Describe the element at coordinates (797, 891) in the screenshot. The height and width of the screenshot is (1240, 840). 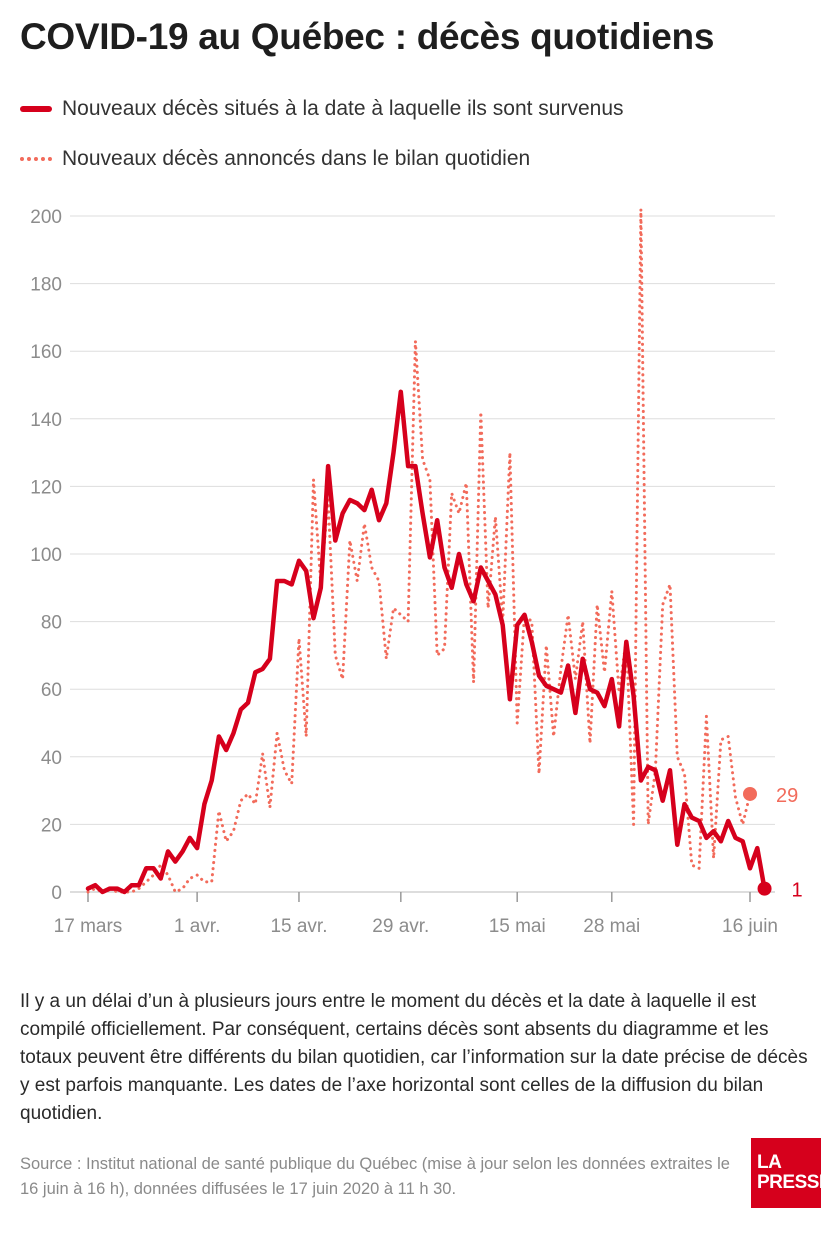
I see `end-label-solid: 1` at that location.